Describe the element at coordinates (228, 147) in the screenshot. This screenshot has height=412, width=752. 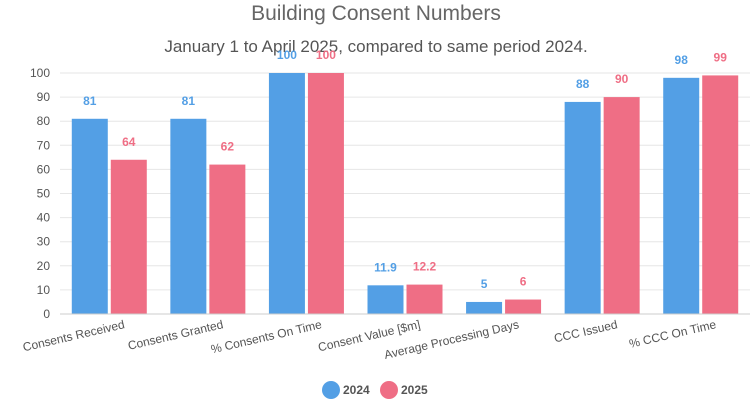
I see `data-label: 62` at that location.